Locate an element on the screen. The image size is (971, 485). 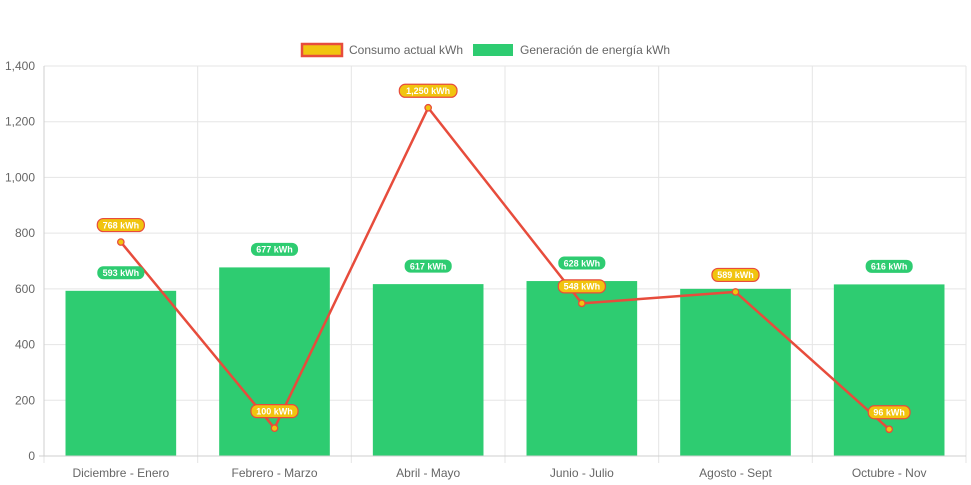
x-tick-label: Agosto - Sept is located at coordinates (735, 473).